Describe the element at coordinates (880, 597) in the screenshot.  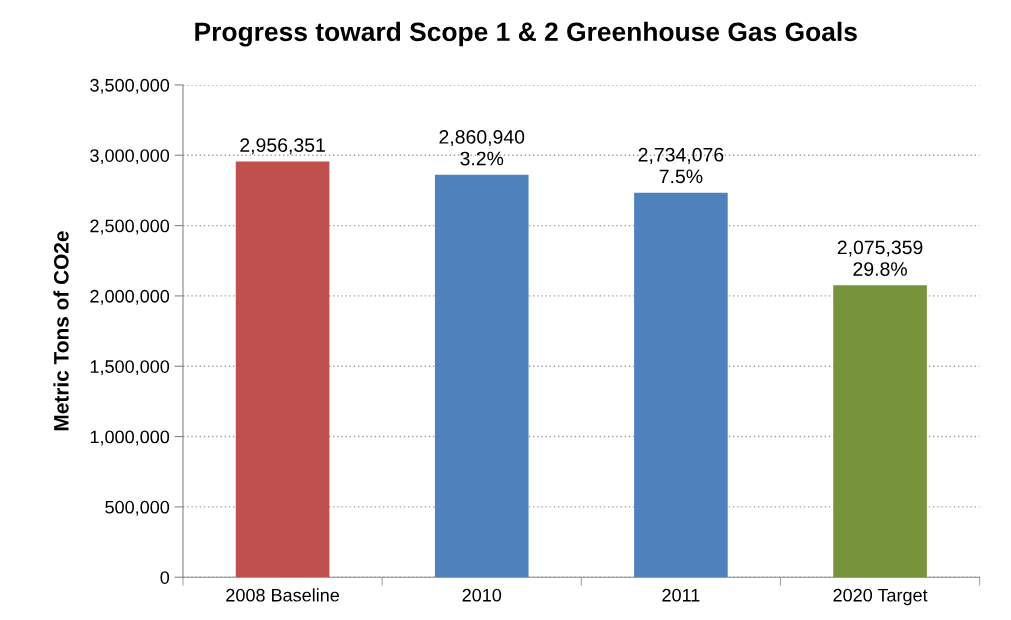
I see `x-tick-label: 2020 Target` at that location.